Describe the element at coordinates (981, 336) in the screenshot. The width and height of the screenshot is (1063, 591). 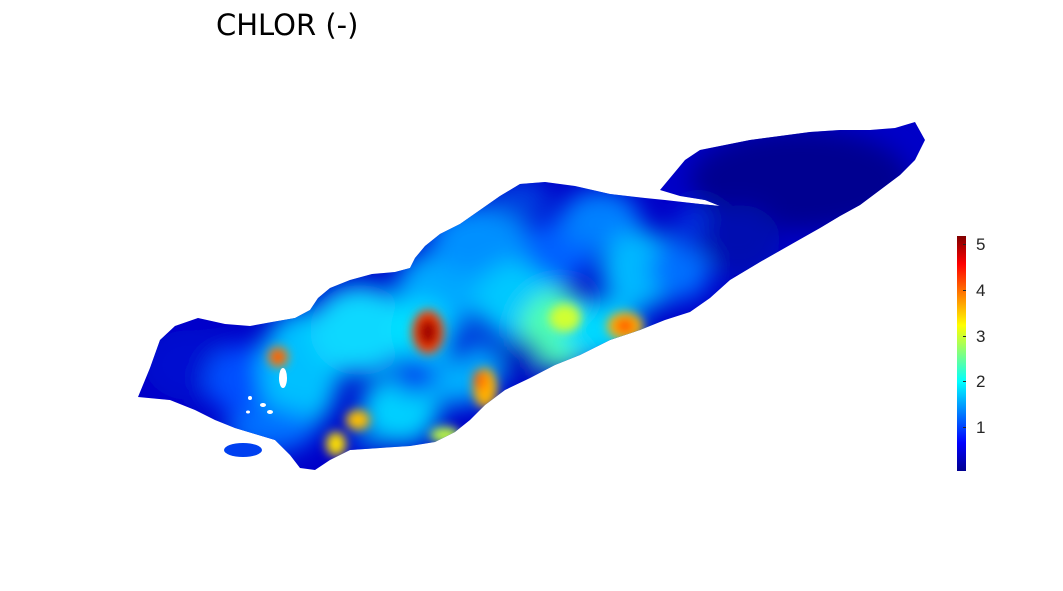
I see `colorbar-tick-label: 3` at that location.